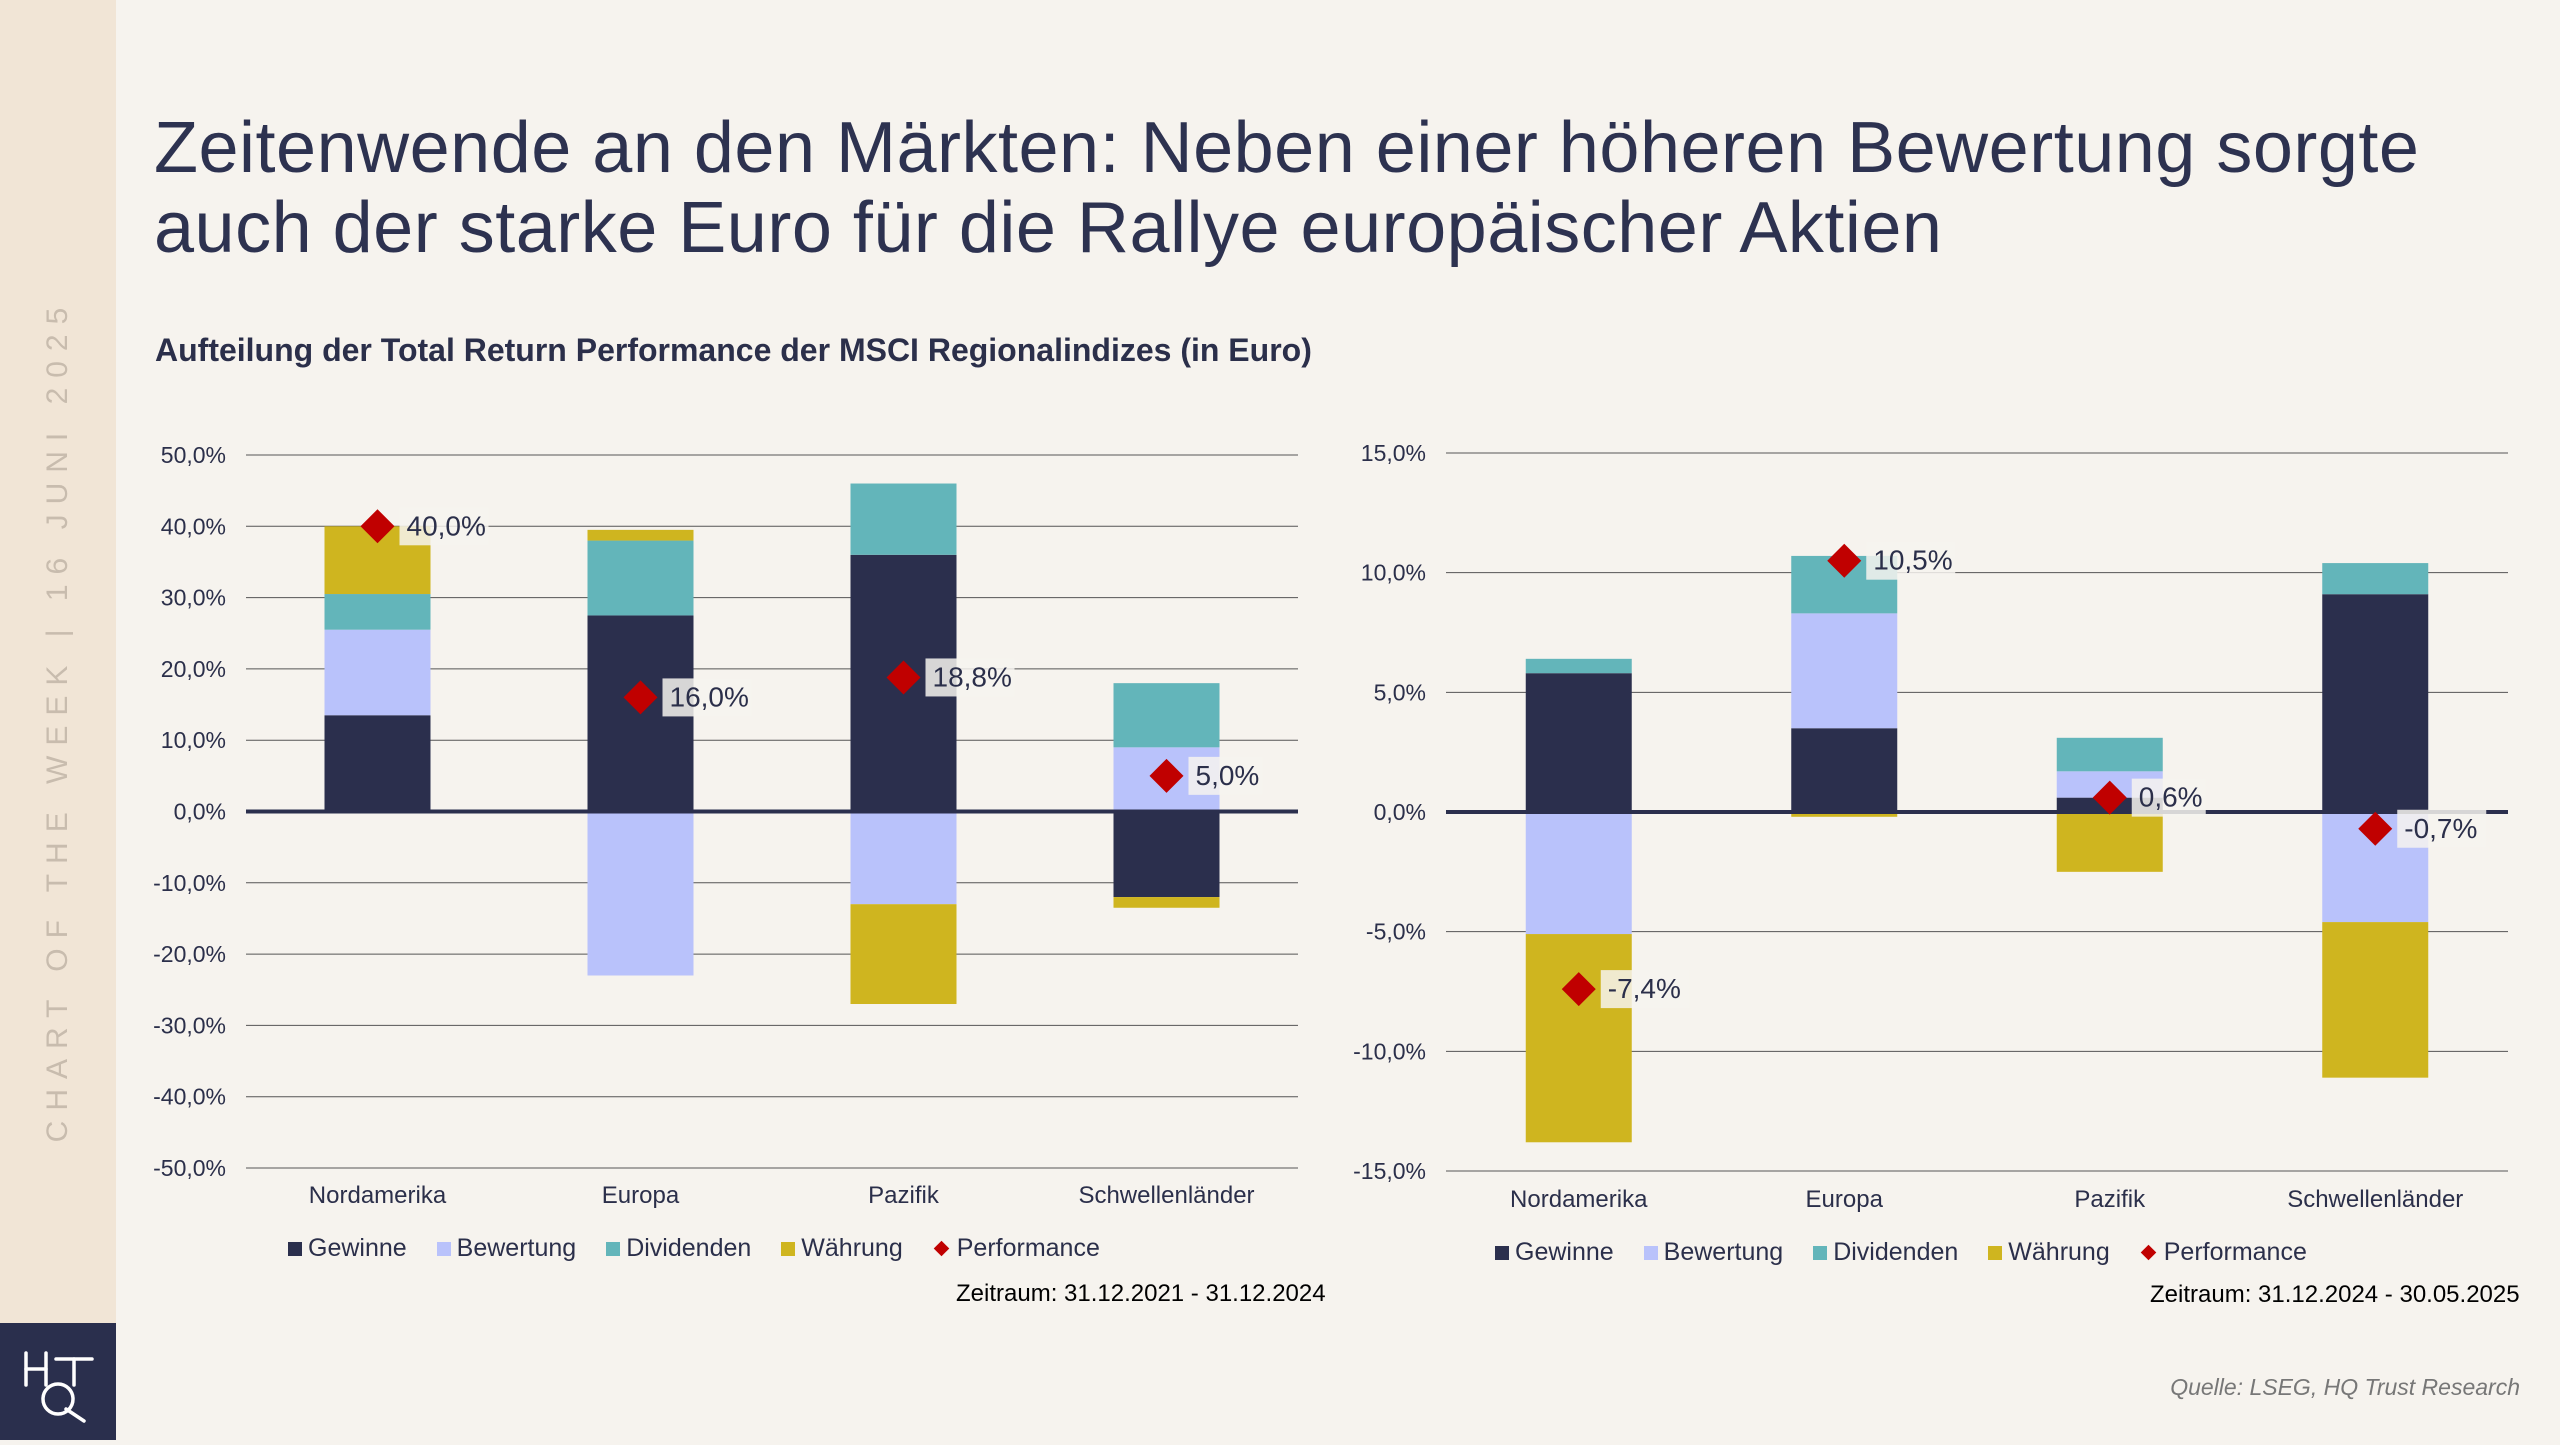  What do you see at coordinates (189, 1097) in the screenshot?
I see `y-tick-label: -40,0%` at bounding box center [189, 1097].